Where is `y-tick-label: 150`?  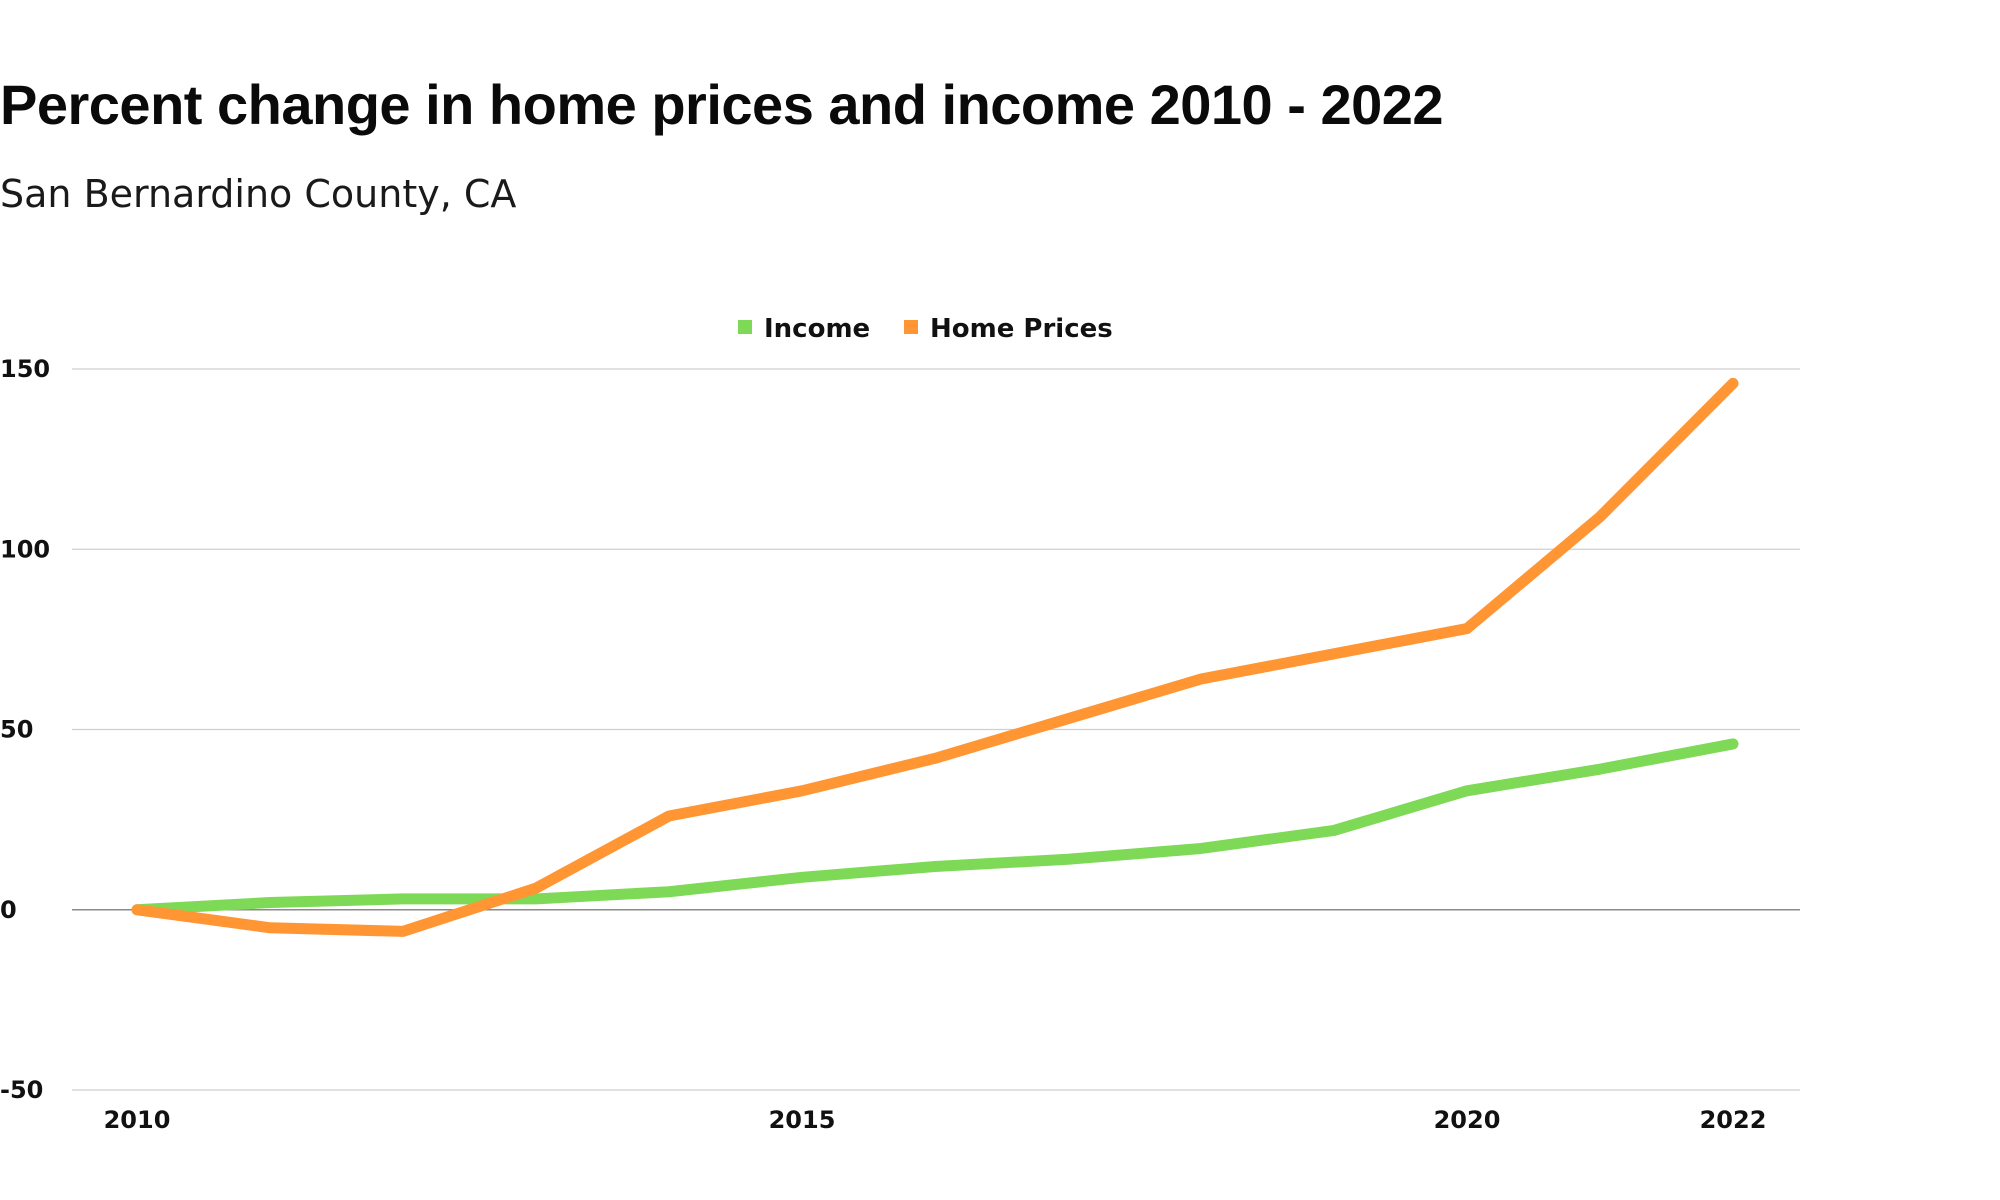
y-tick-label: 150 is located at coordinates (25, 369).